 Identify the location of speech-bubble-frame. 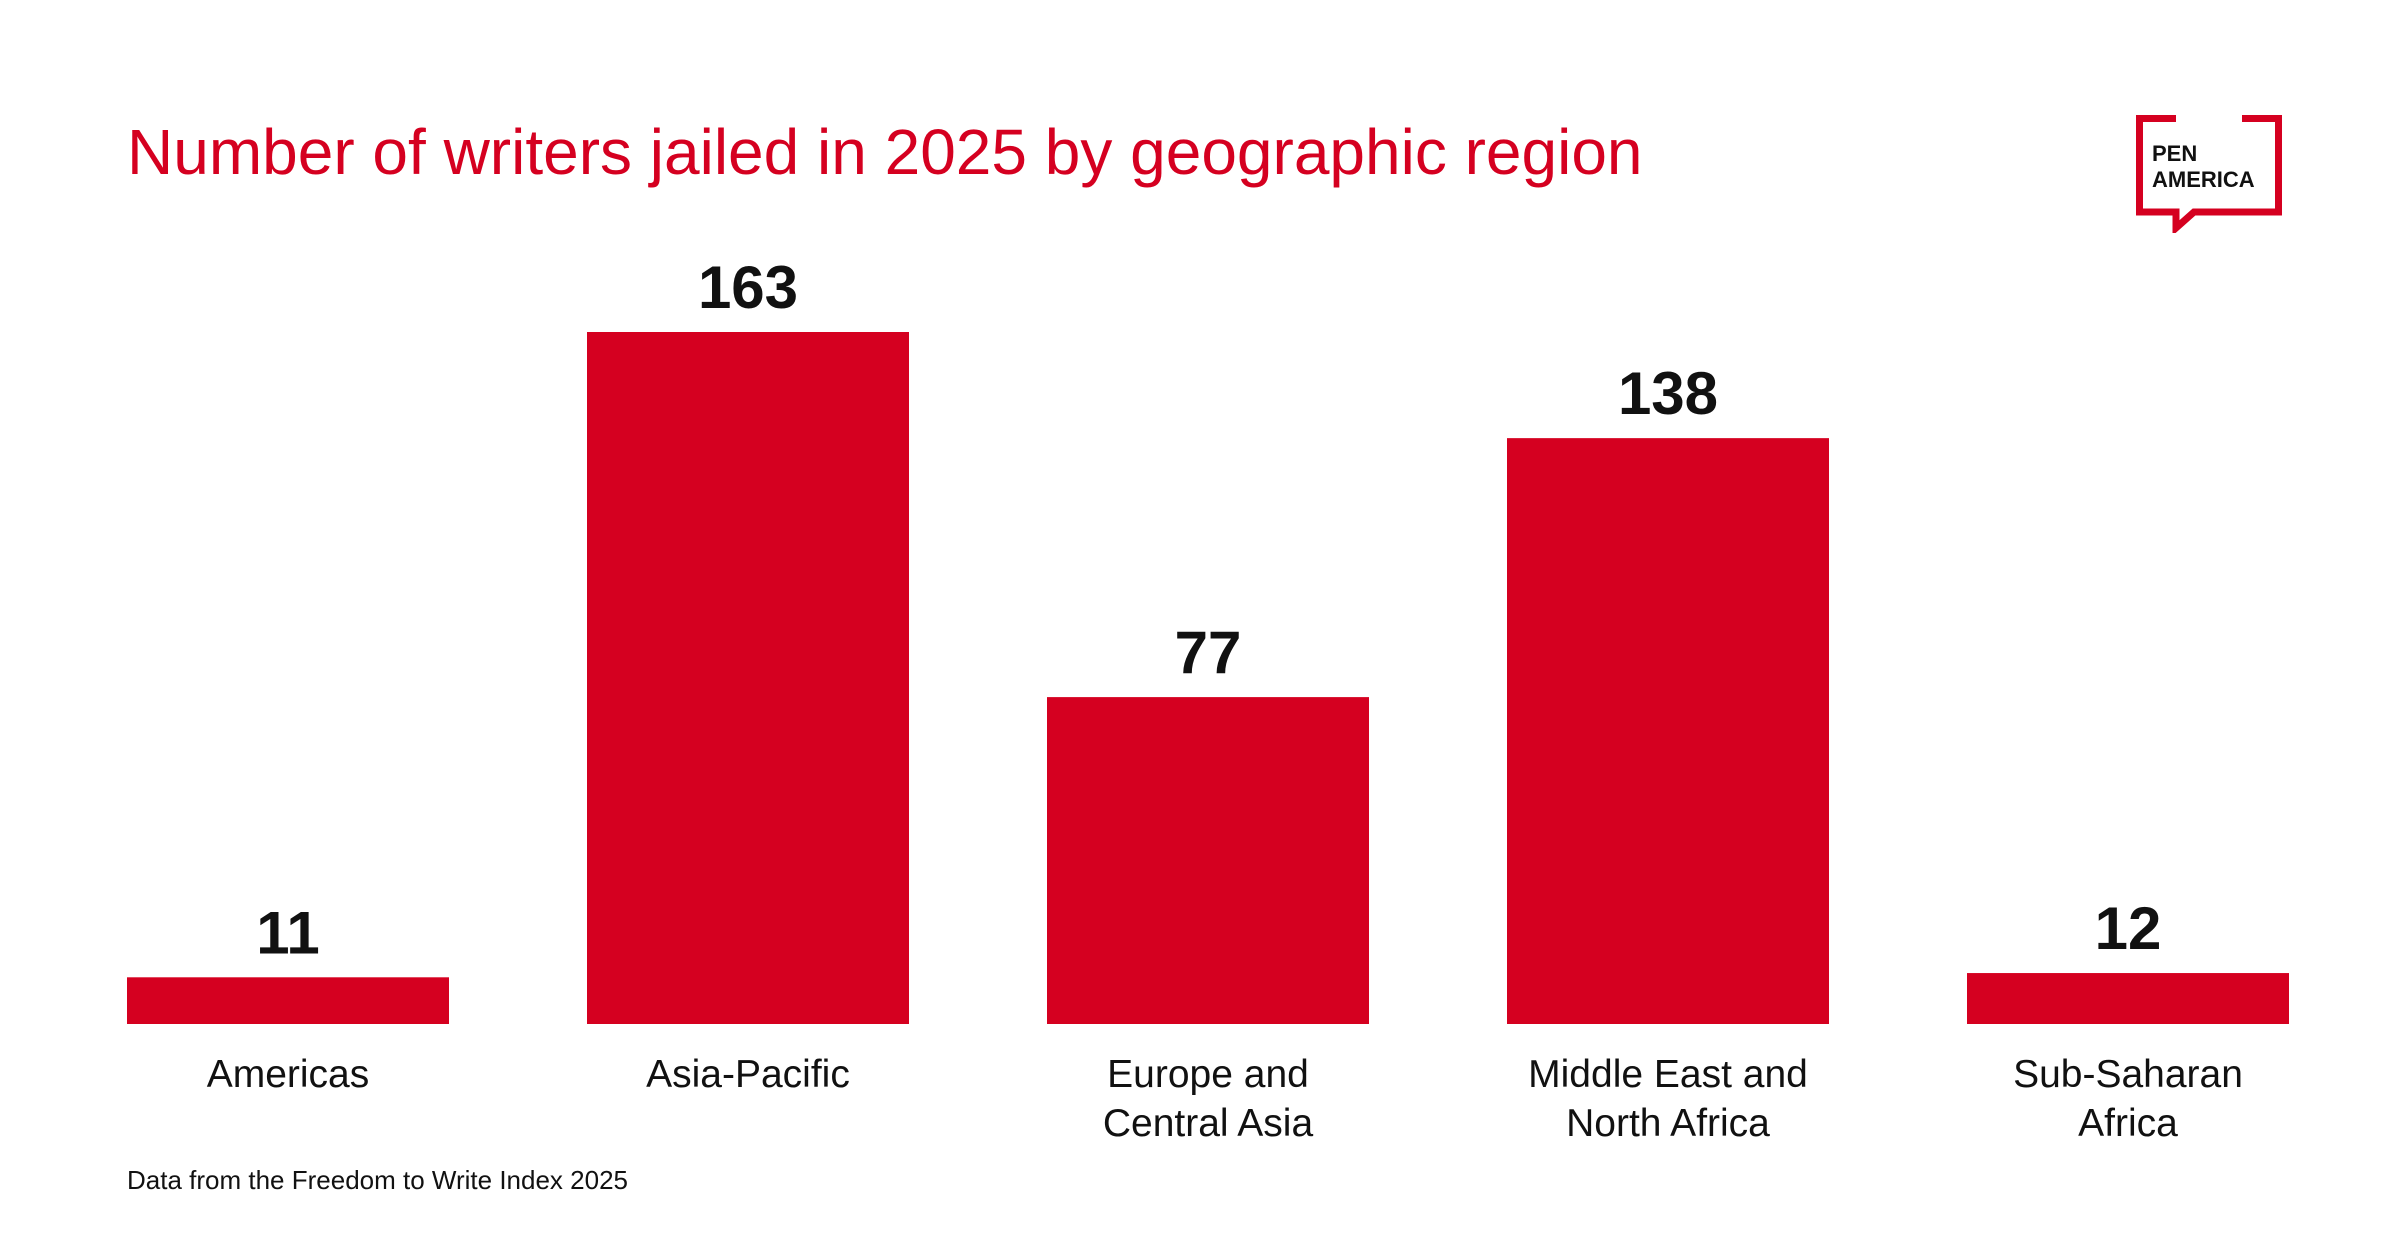
(2209, 174).